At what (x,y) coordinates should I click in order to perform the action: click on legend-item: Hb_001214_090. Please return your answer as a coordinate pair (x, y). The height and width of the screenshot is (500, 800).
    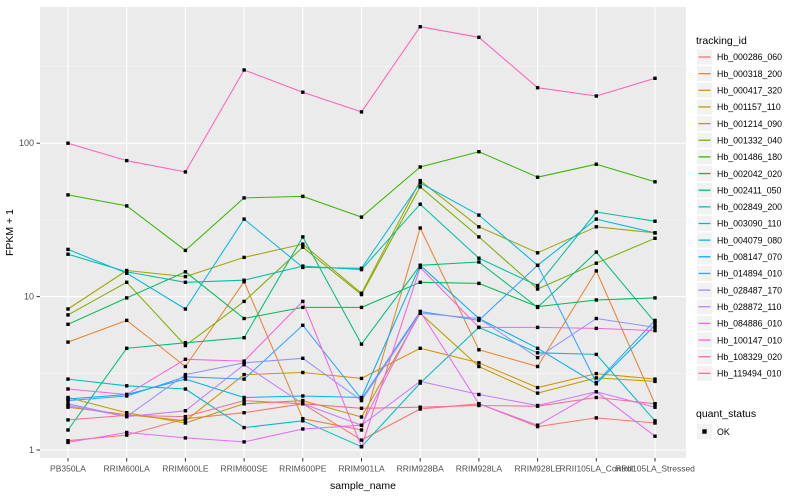
    Looking at the image, I should click on (739, 124).